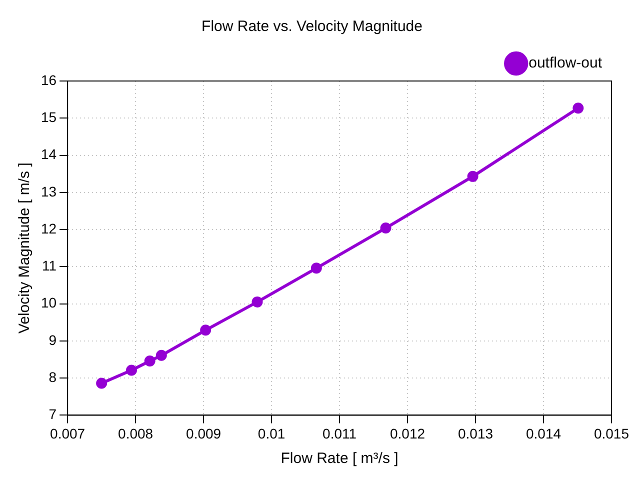  Describe the element at coordinates (339, 433) in the screenshot. I see `x-tick-label: 0.011` at that location.